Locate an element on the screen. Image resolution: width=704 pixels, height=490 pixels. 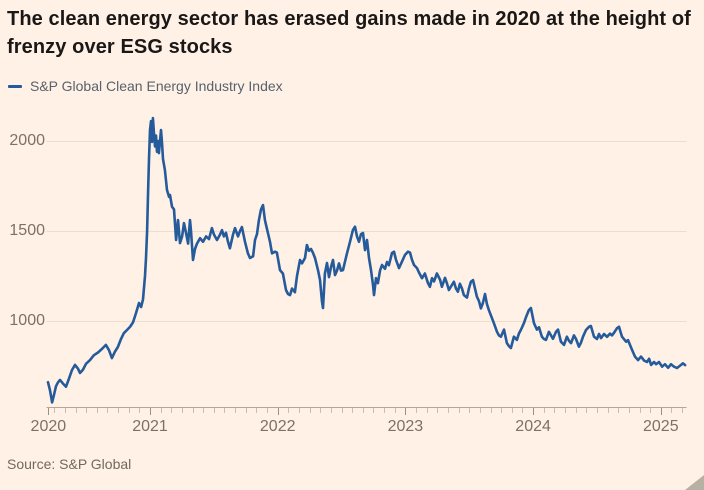
y-axis-tick-label: 2000 is located at coordinates (27, 140).